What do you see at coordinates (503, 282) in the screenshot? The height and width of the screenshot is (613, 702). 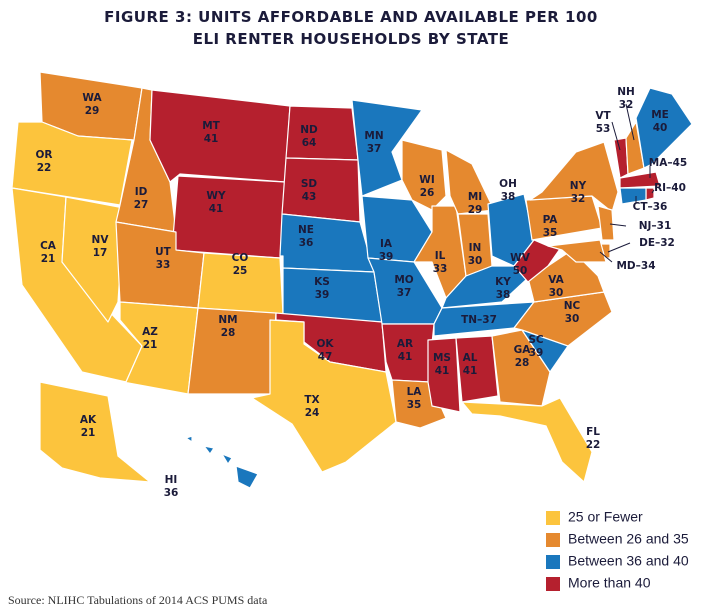 I see `state-abbr: KY` at bounding box center [503, 282].